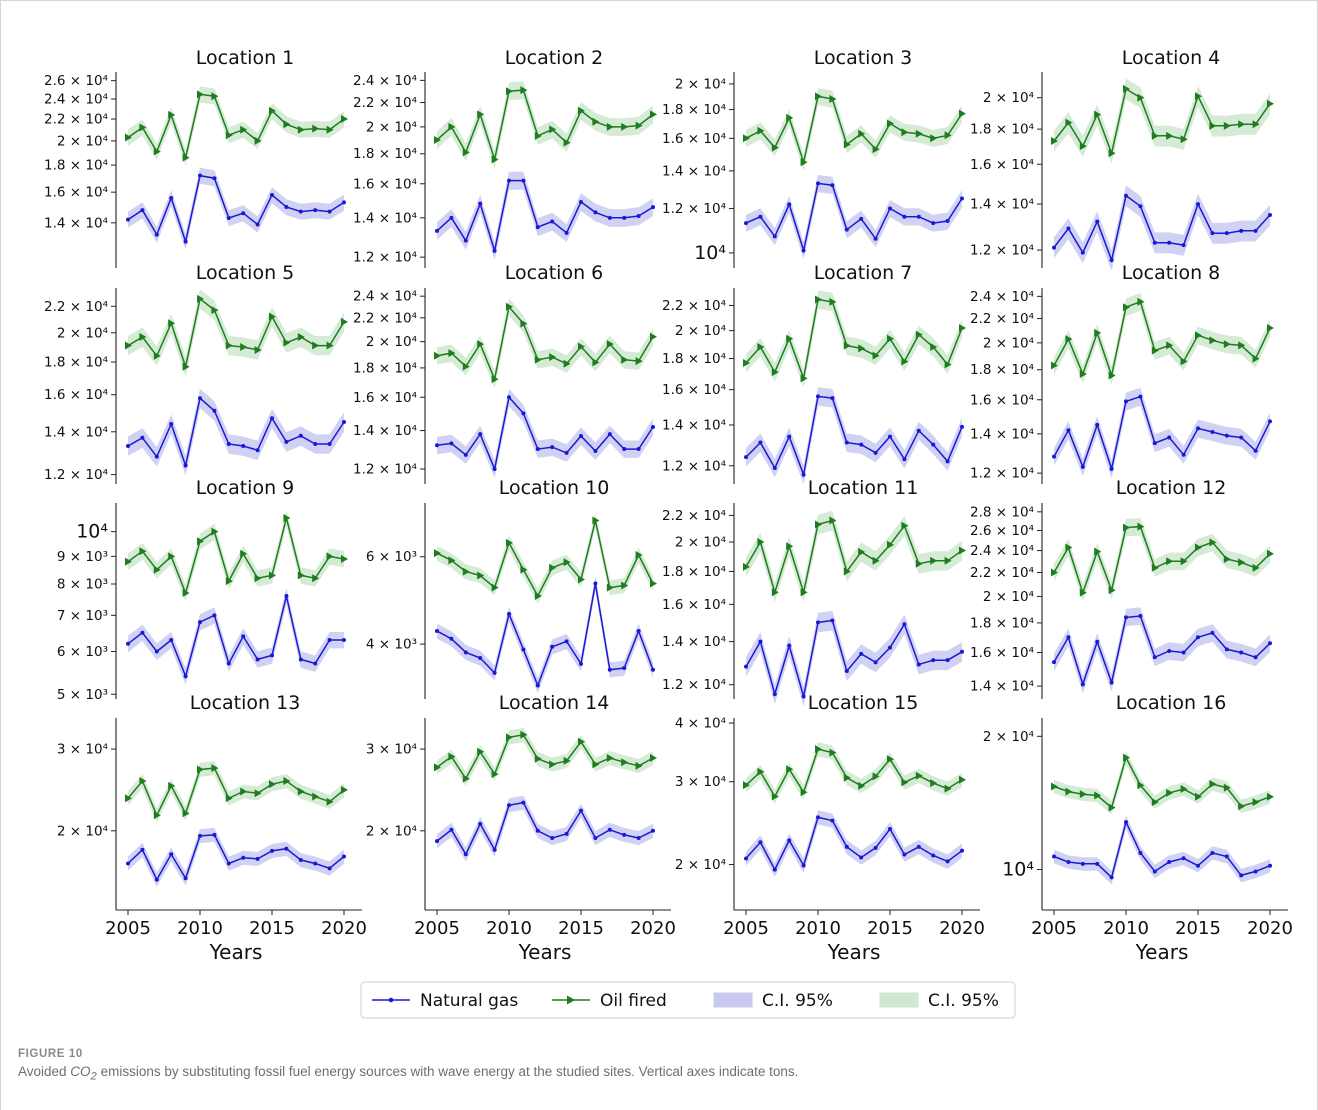 Image resolution: width=1318 pixels, height=1110 pixels. Describe the element at coordinates (1018, 870) in the screenshot. I see `y-tick-label: 10⁴` at that location.